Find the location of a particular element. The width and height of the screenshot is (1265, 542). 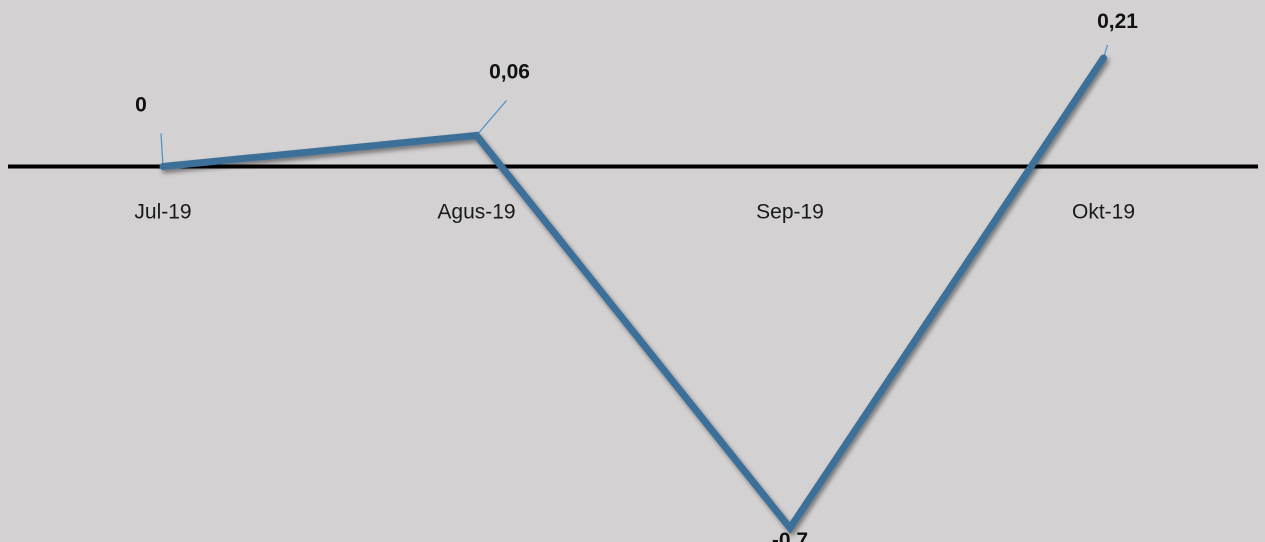

data-label: -0,7 is located at coordinates (790, 535).